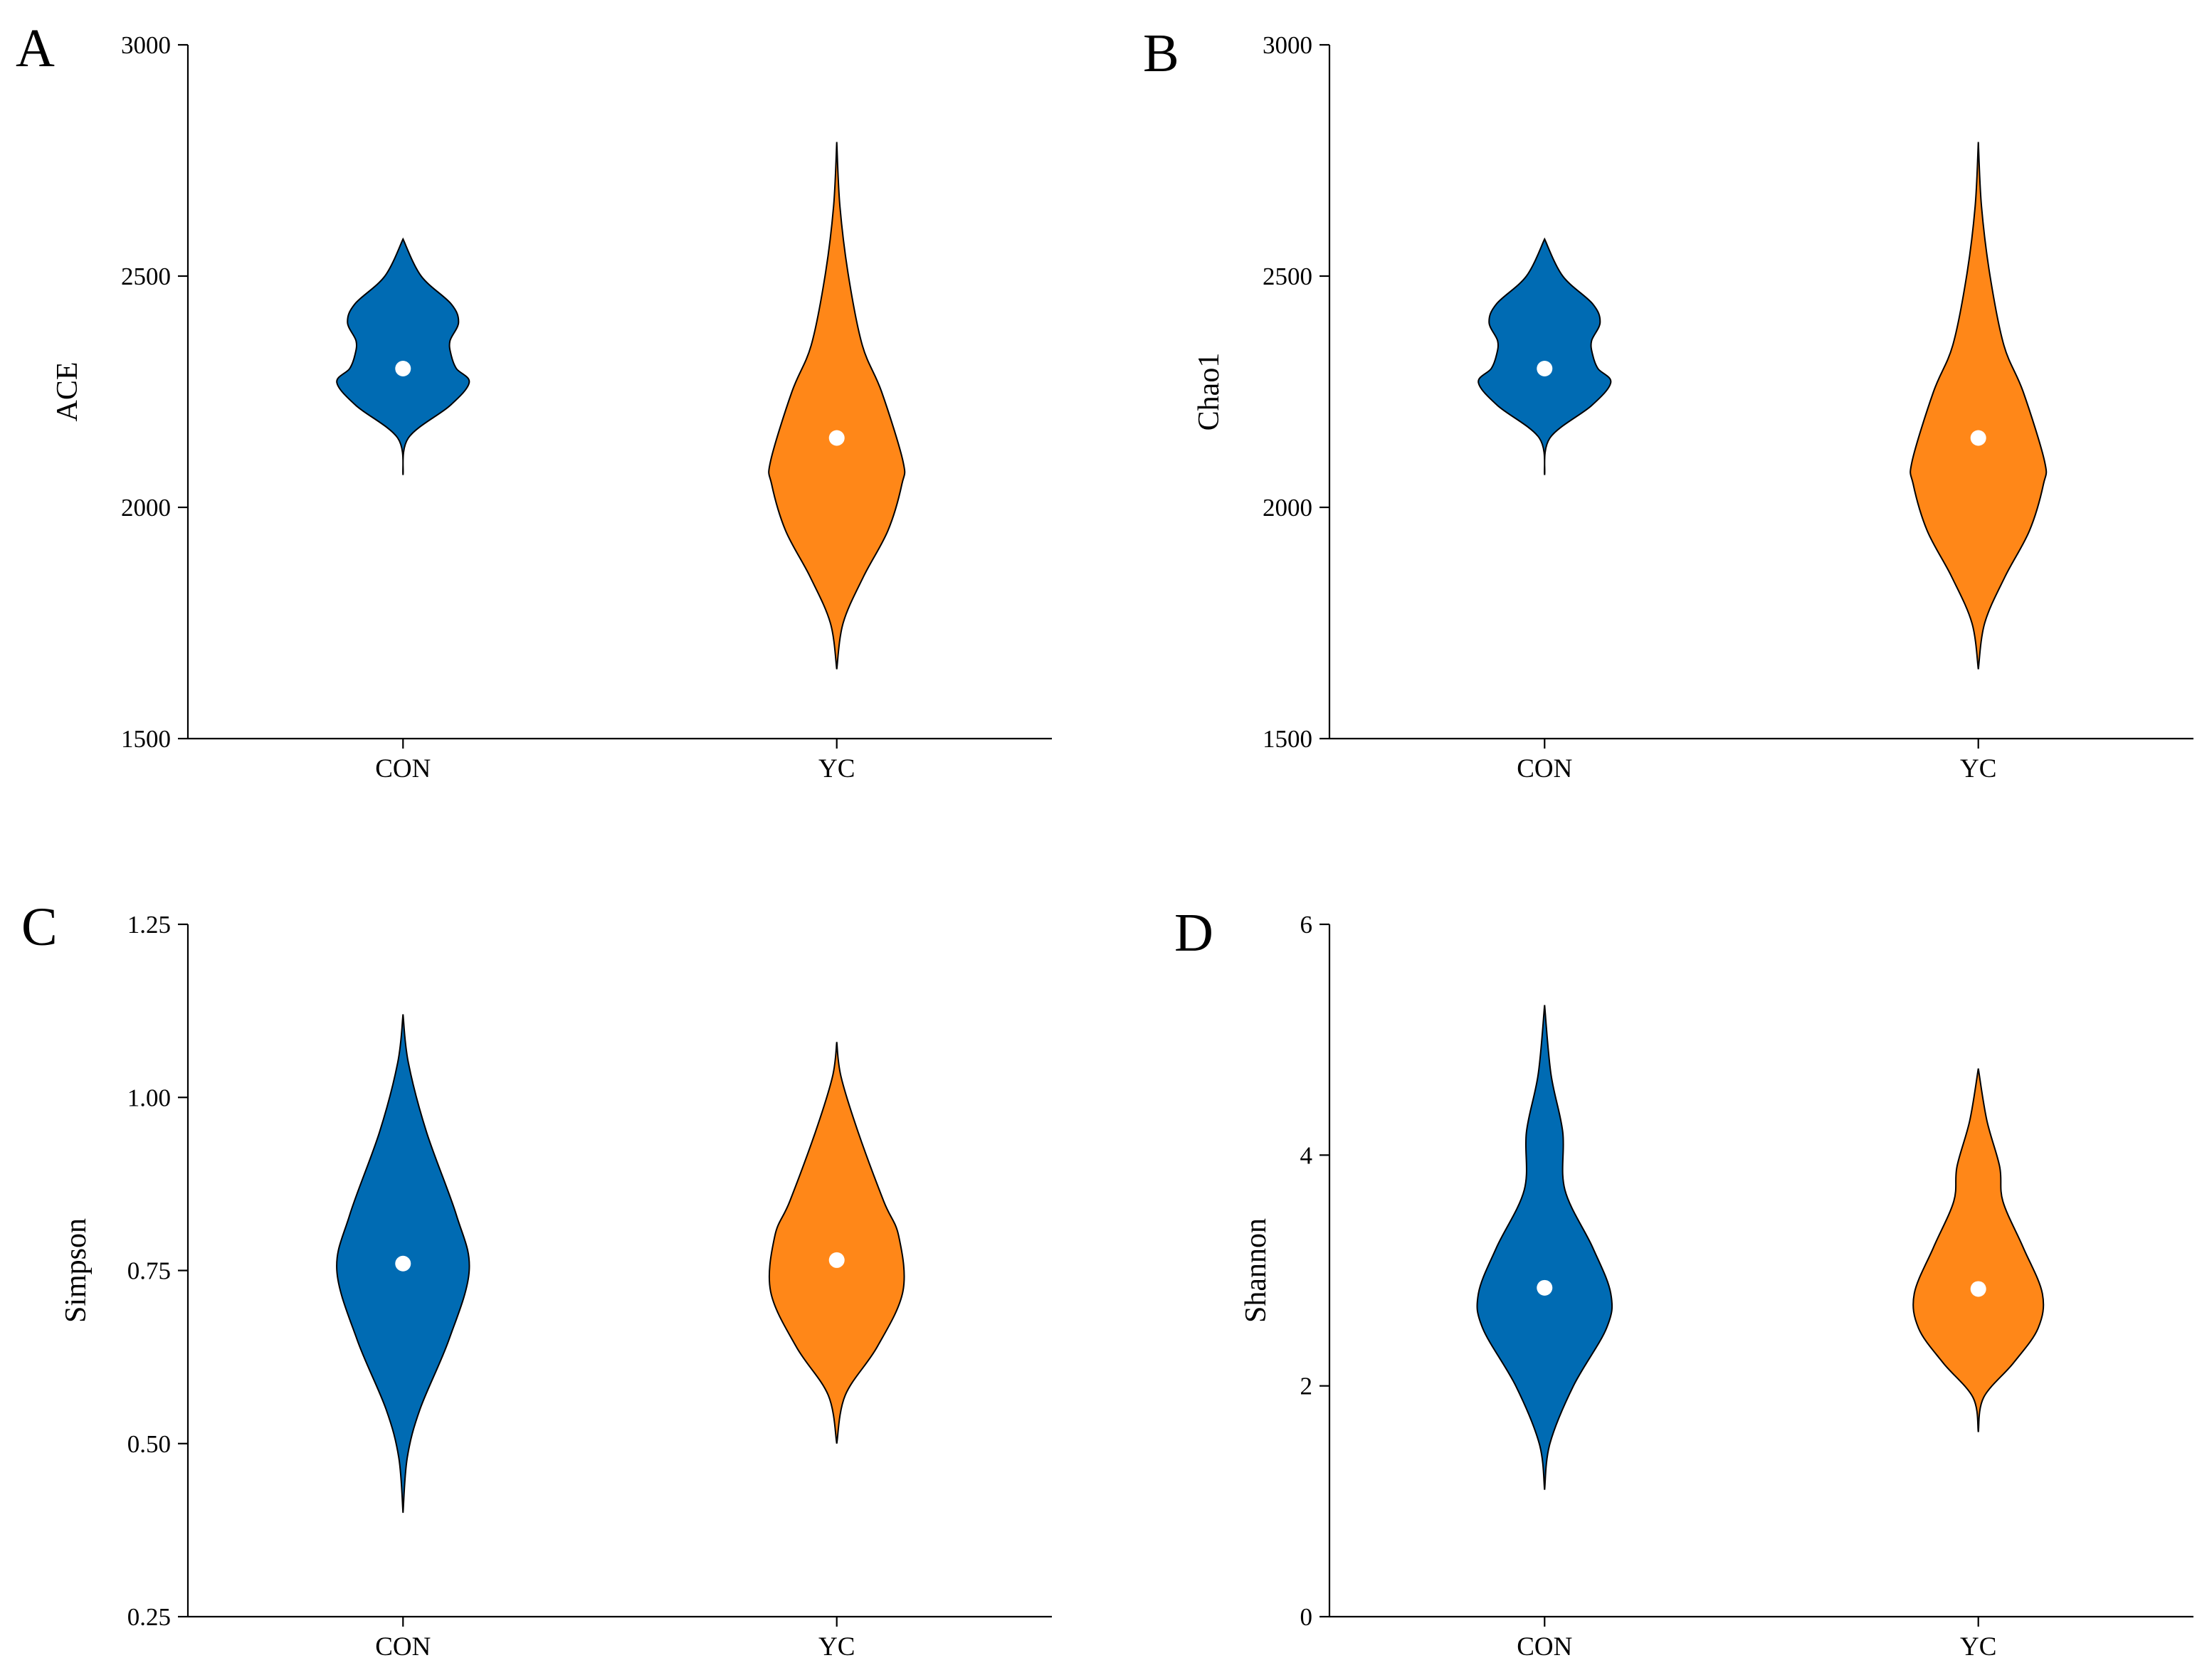  What do you see at coordinates (149, 1444) in the screenshot?
I see `y-tick-label: 0.50` at bounding box center [149, 1444].